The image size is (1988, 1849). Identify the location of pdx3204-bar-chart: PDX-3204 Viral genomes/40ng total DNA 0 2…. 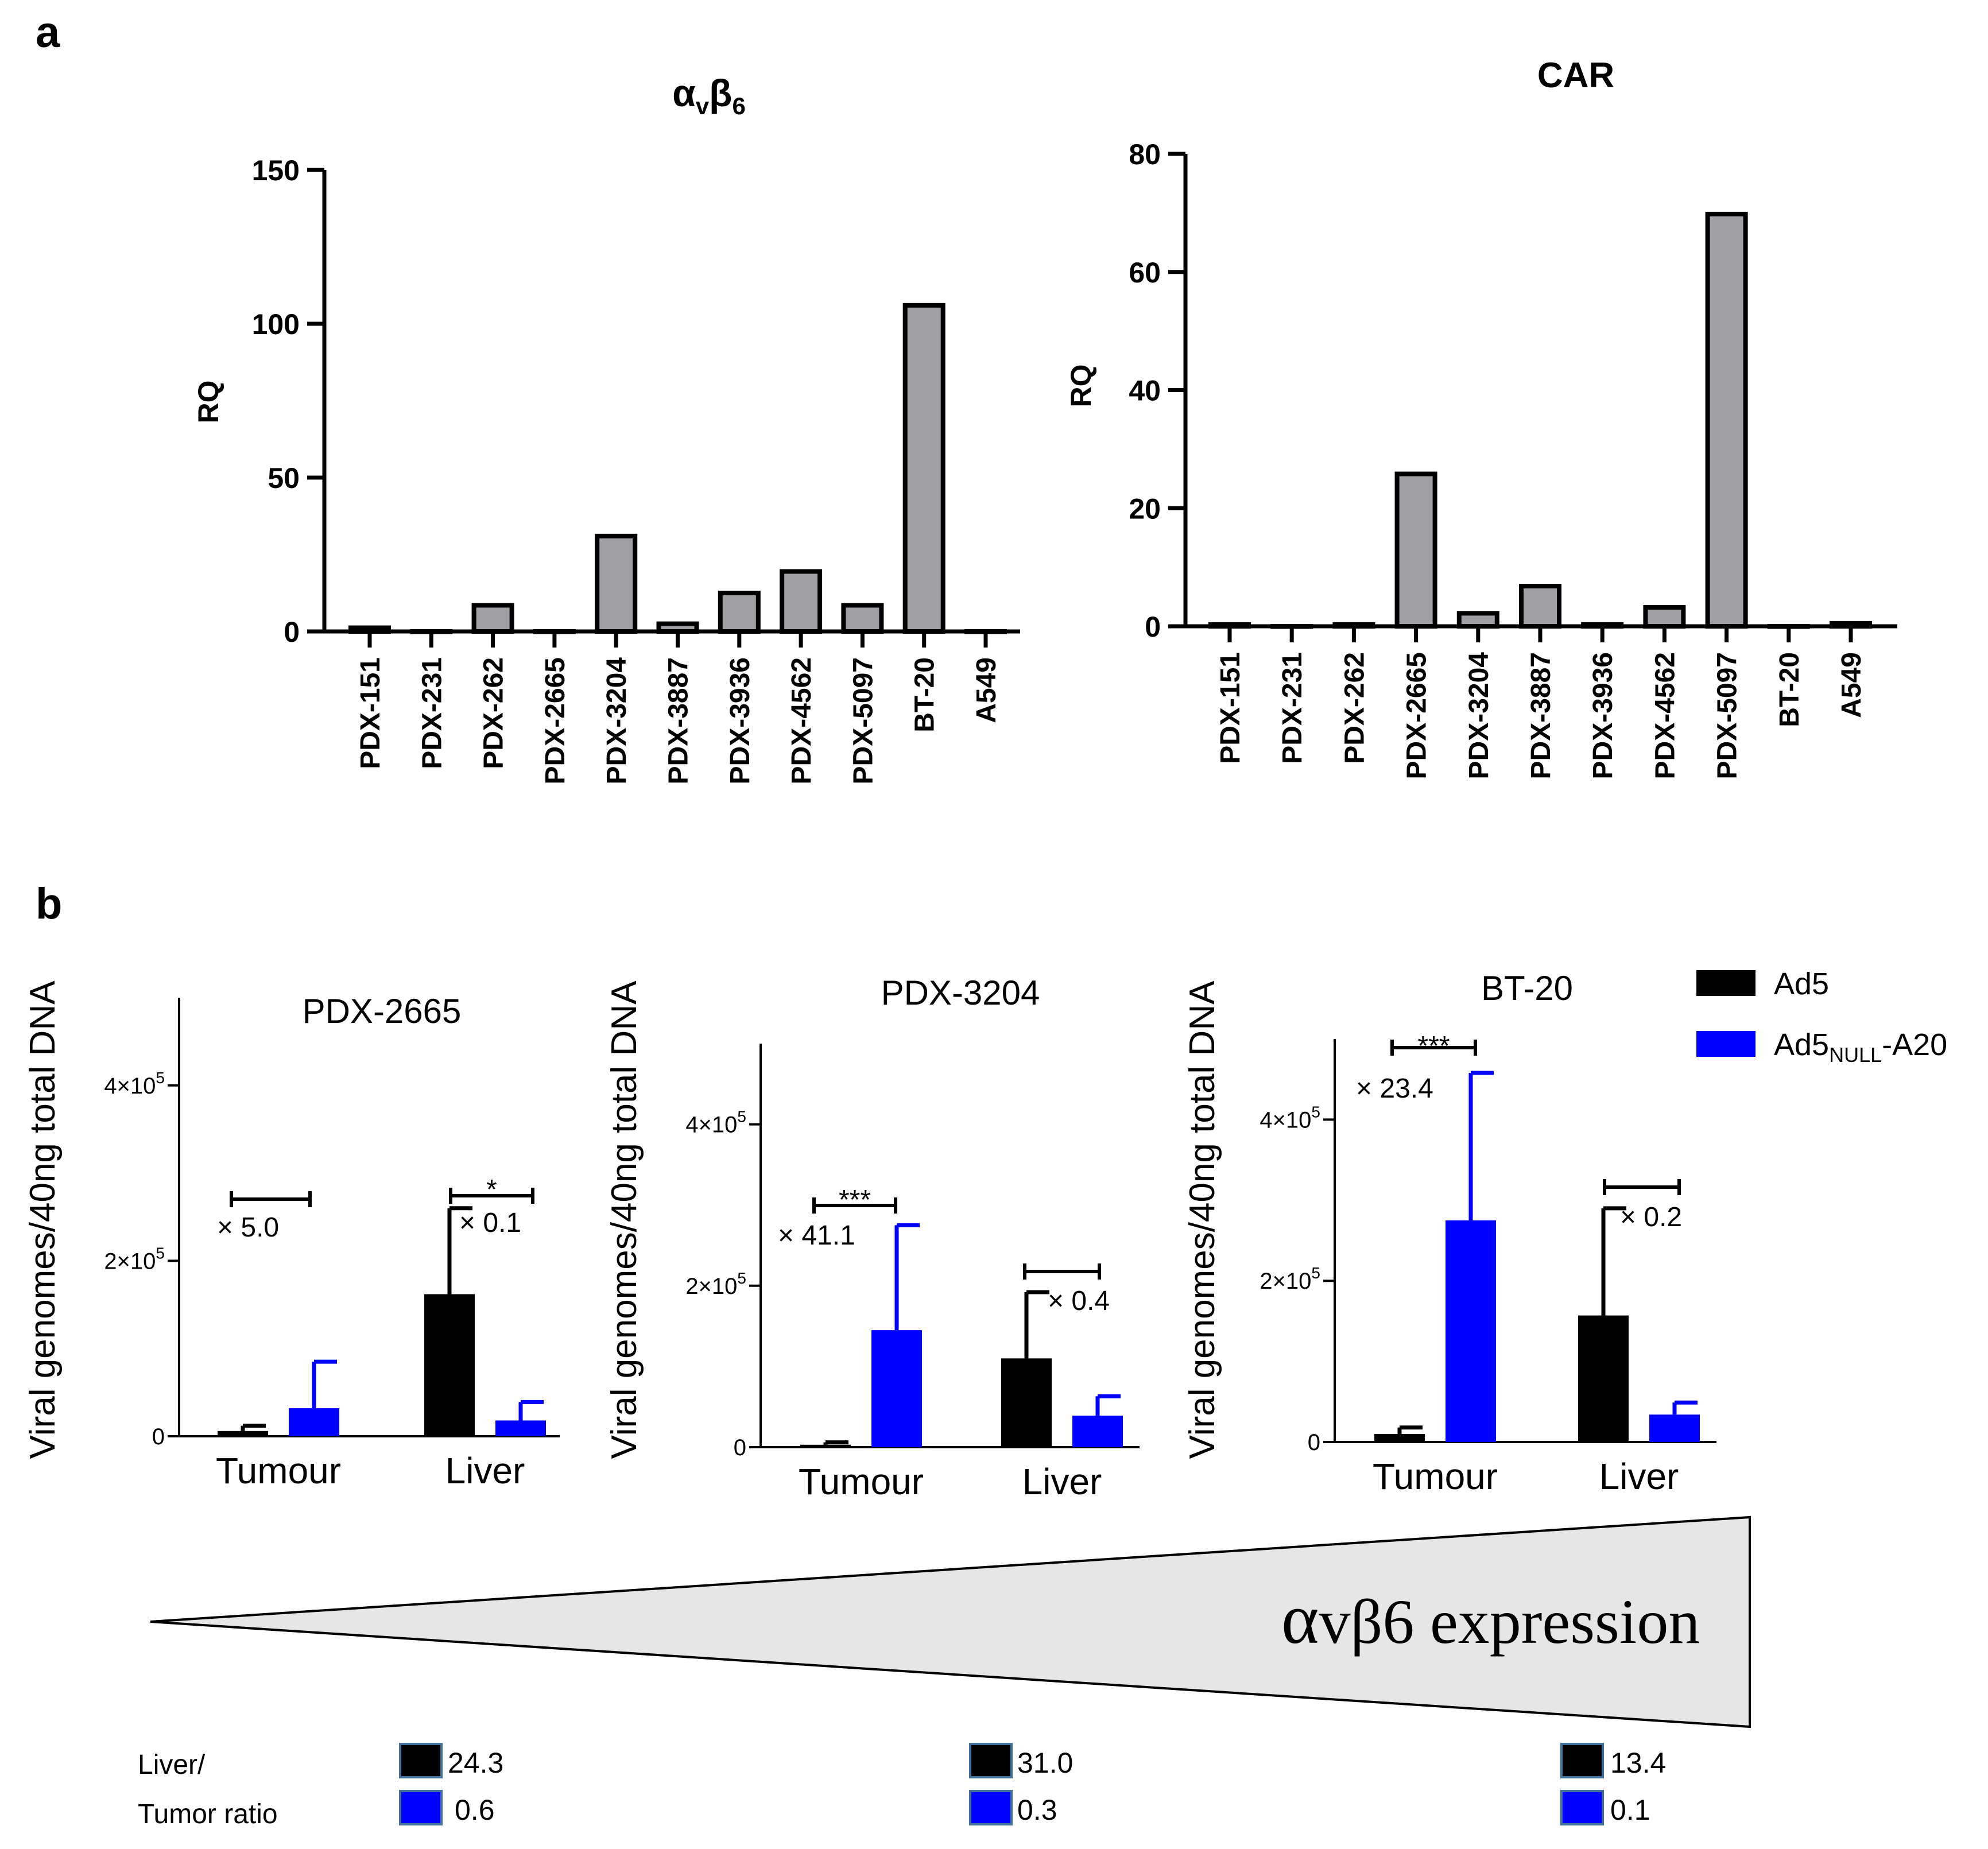
(872, 1238).